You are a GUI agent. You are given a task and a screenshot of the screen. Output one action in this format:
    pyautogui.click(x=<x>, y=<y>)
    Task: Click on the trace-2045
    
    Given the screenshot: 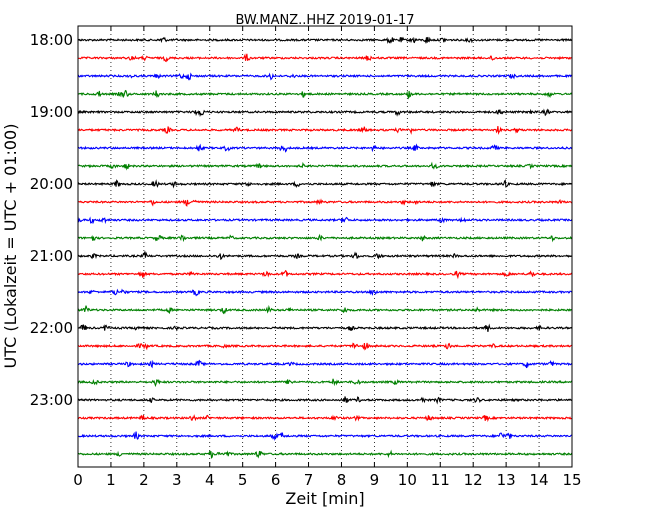 What is the action you would take?
    pyautogui.click(x=325, y=238)
    